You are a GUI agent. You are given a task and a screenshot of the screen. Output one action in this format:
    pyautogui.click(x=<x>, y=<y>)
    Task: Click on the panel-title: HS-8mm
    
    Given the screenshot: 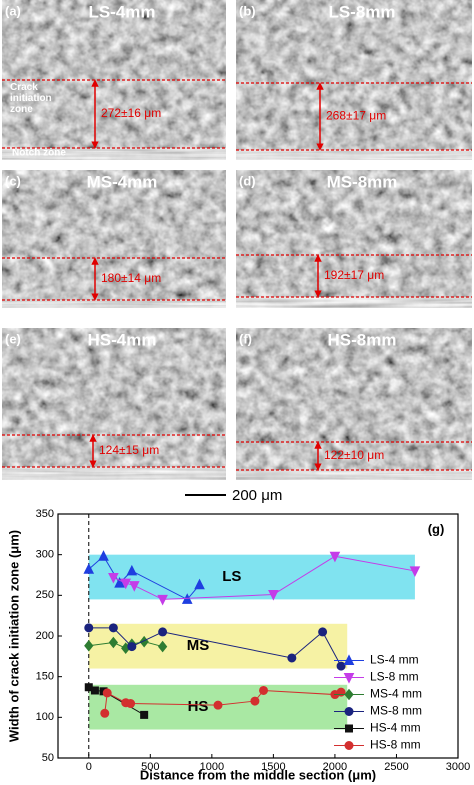 What is the action you would take?
    pyautogui.click(x=362, y=339)
    